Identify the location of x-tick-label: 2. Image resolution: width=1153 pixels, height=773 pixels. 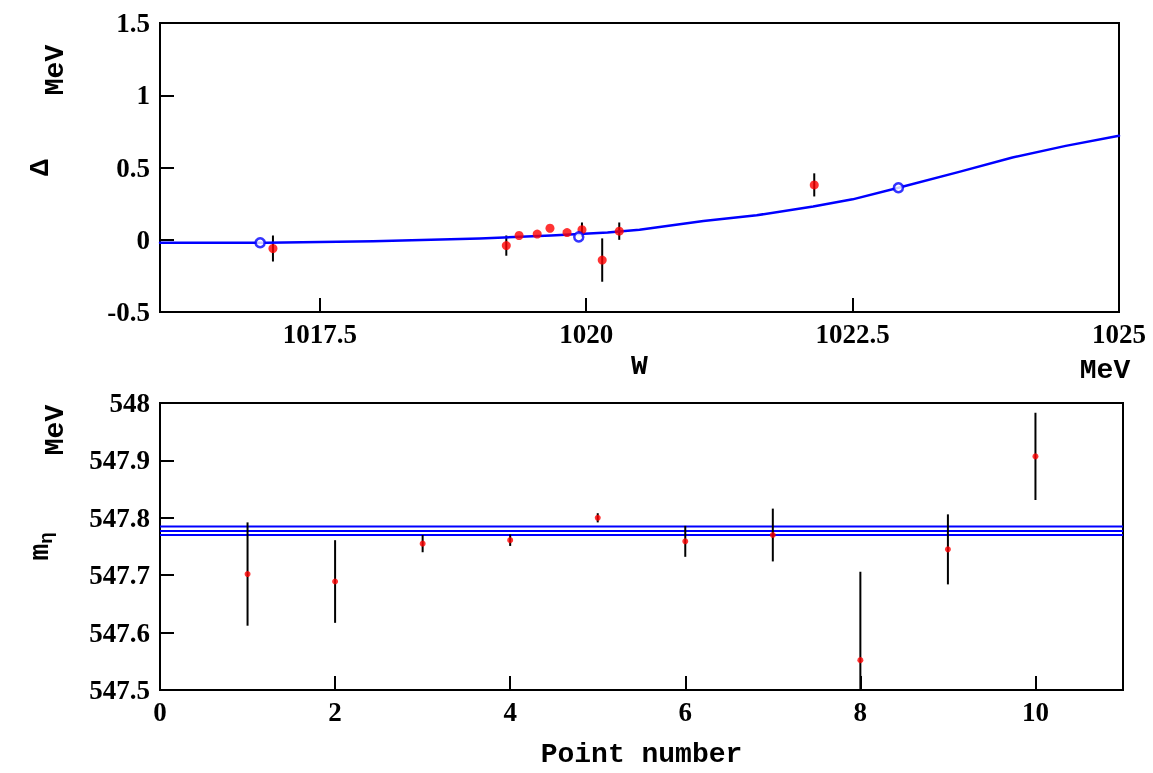
(335, 711).